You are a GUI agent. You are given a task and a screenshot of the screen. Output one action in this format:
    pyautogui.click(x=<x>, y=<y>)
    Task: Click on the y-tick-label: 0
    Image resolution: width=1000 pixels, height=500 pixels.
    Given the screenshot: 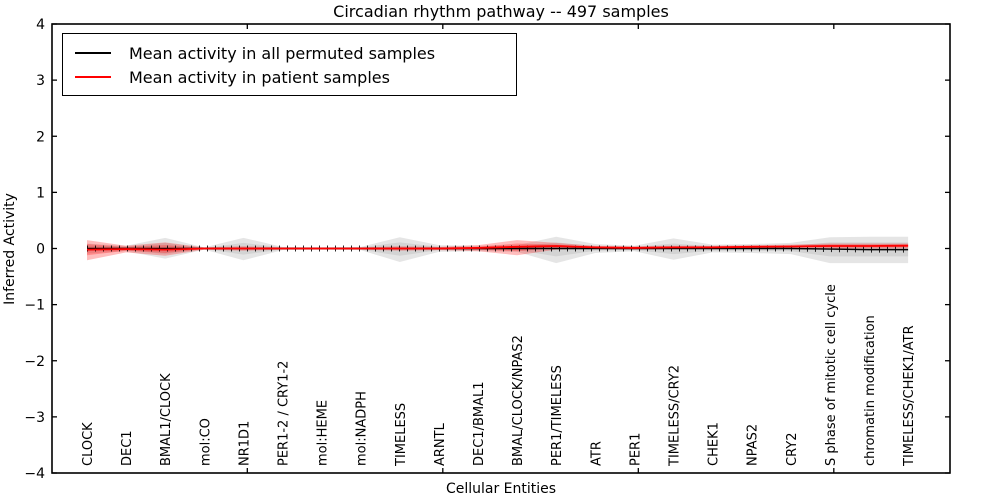 What is the action you would take?
    pyautogui.click(x=40, y=250)
    